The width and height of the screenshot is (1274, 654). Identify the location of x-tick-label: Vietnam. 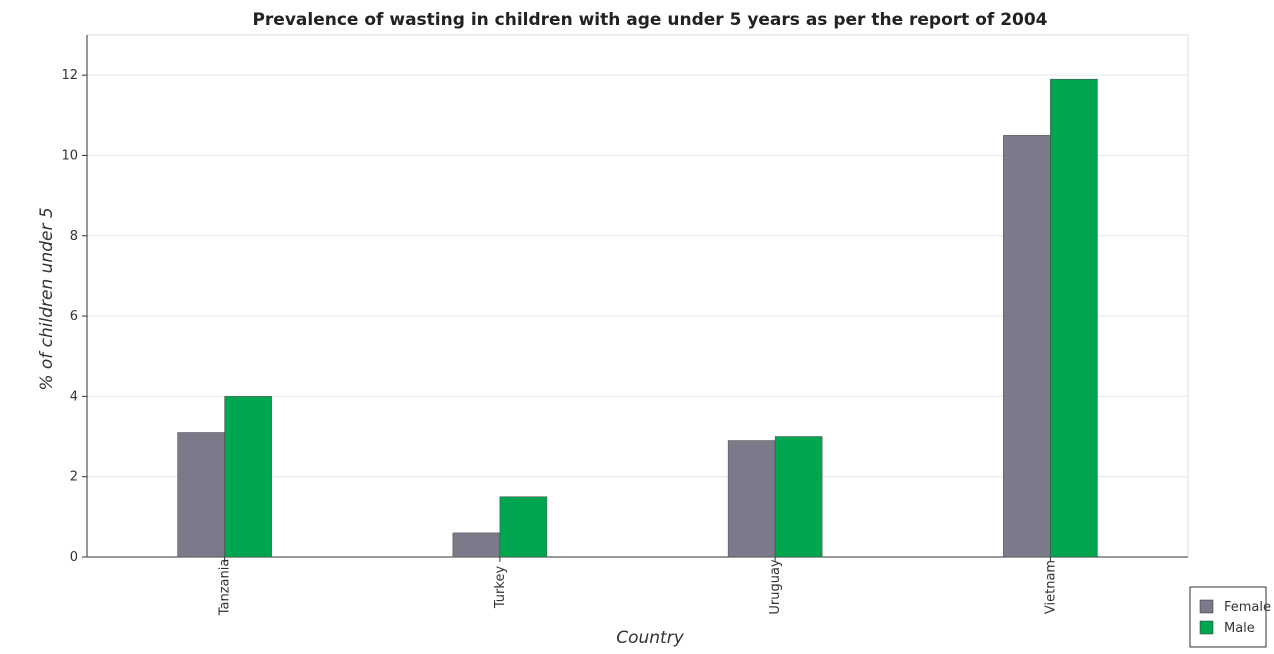
(1050, 587).